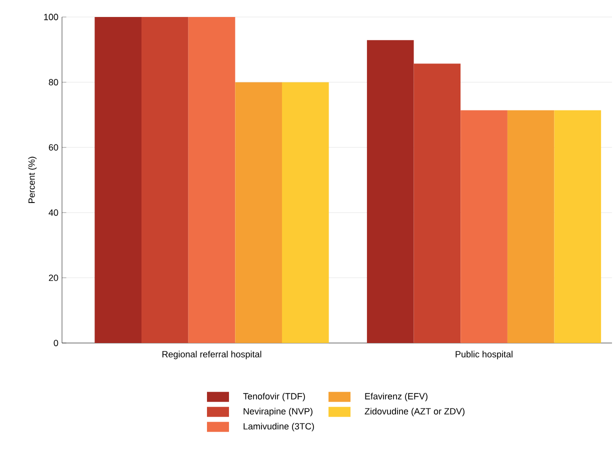  Describe the element at coordinates (212, 355) in the screenshot. I see `x-tick-label: Regional referral hospital` at that location.